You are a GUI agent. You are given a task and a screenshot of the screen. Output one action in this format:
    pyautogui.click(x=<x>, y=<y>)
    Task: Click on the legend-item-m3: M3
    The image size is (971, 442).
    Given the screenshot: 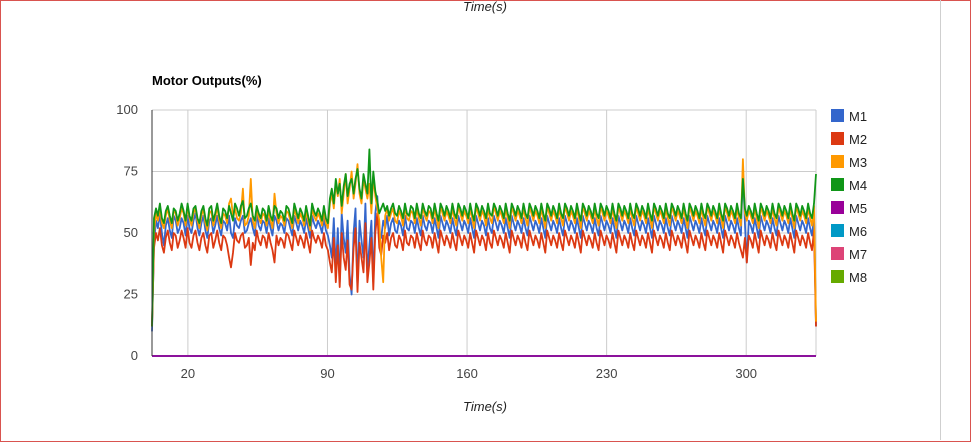 What is the action you would take?
    pyautogui.click(x=849, y=162)
    